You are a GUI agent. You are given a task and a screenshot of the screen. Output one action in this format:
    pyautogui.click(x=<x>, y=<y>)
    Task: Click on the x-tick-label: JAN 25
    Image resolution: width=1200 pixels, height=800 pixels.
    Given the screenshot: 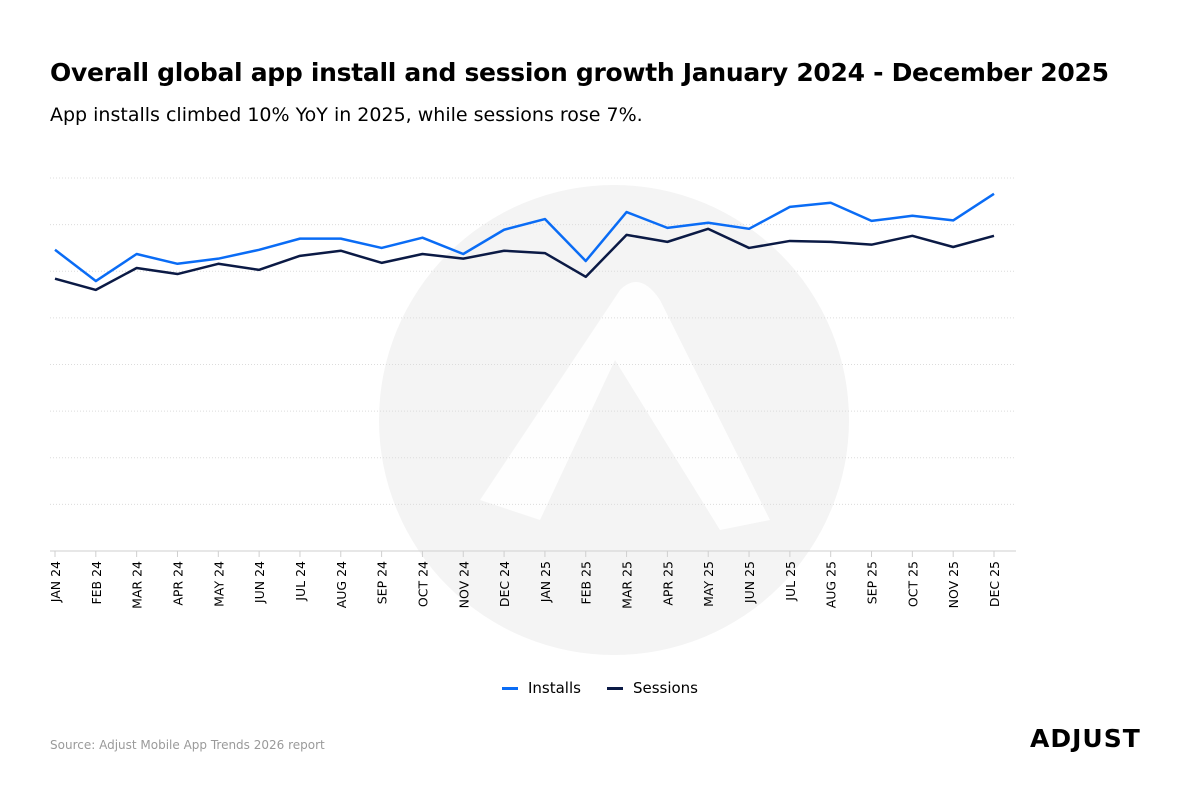 What is the action you would take?
    pyautogui.click(x=545, y=582)
    